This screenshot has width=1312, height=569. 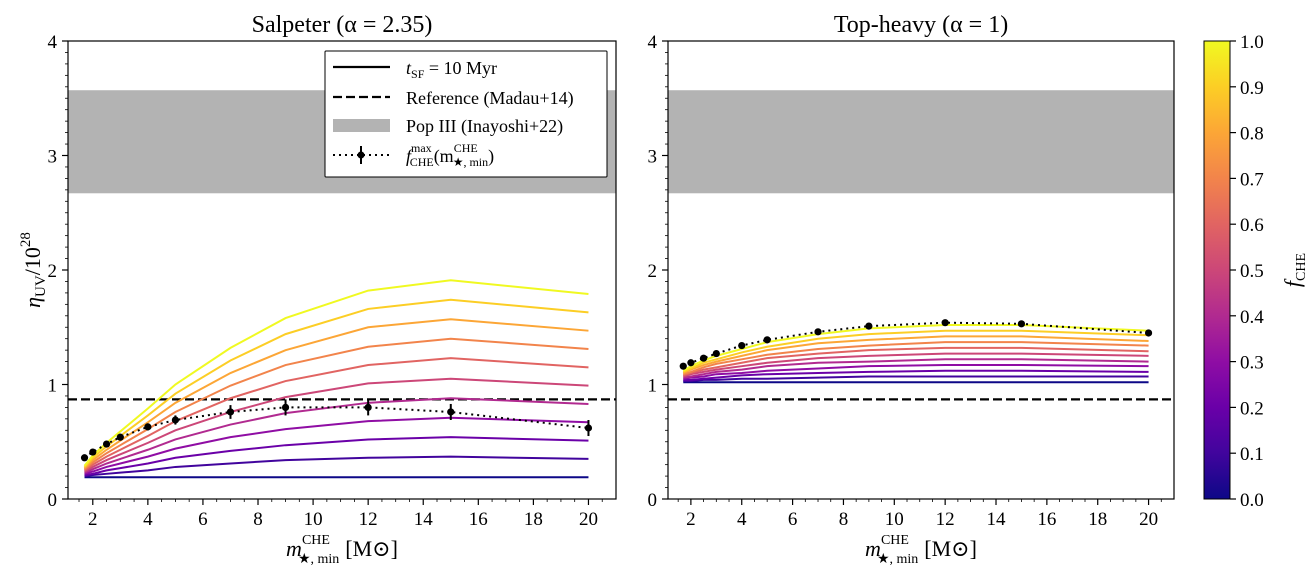 I want to click on colorbar-tick-label: 0.7, so click(x=1252, y=179).